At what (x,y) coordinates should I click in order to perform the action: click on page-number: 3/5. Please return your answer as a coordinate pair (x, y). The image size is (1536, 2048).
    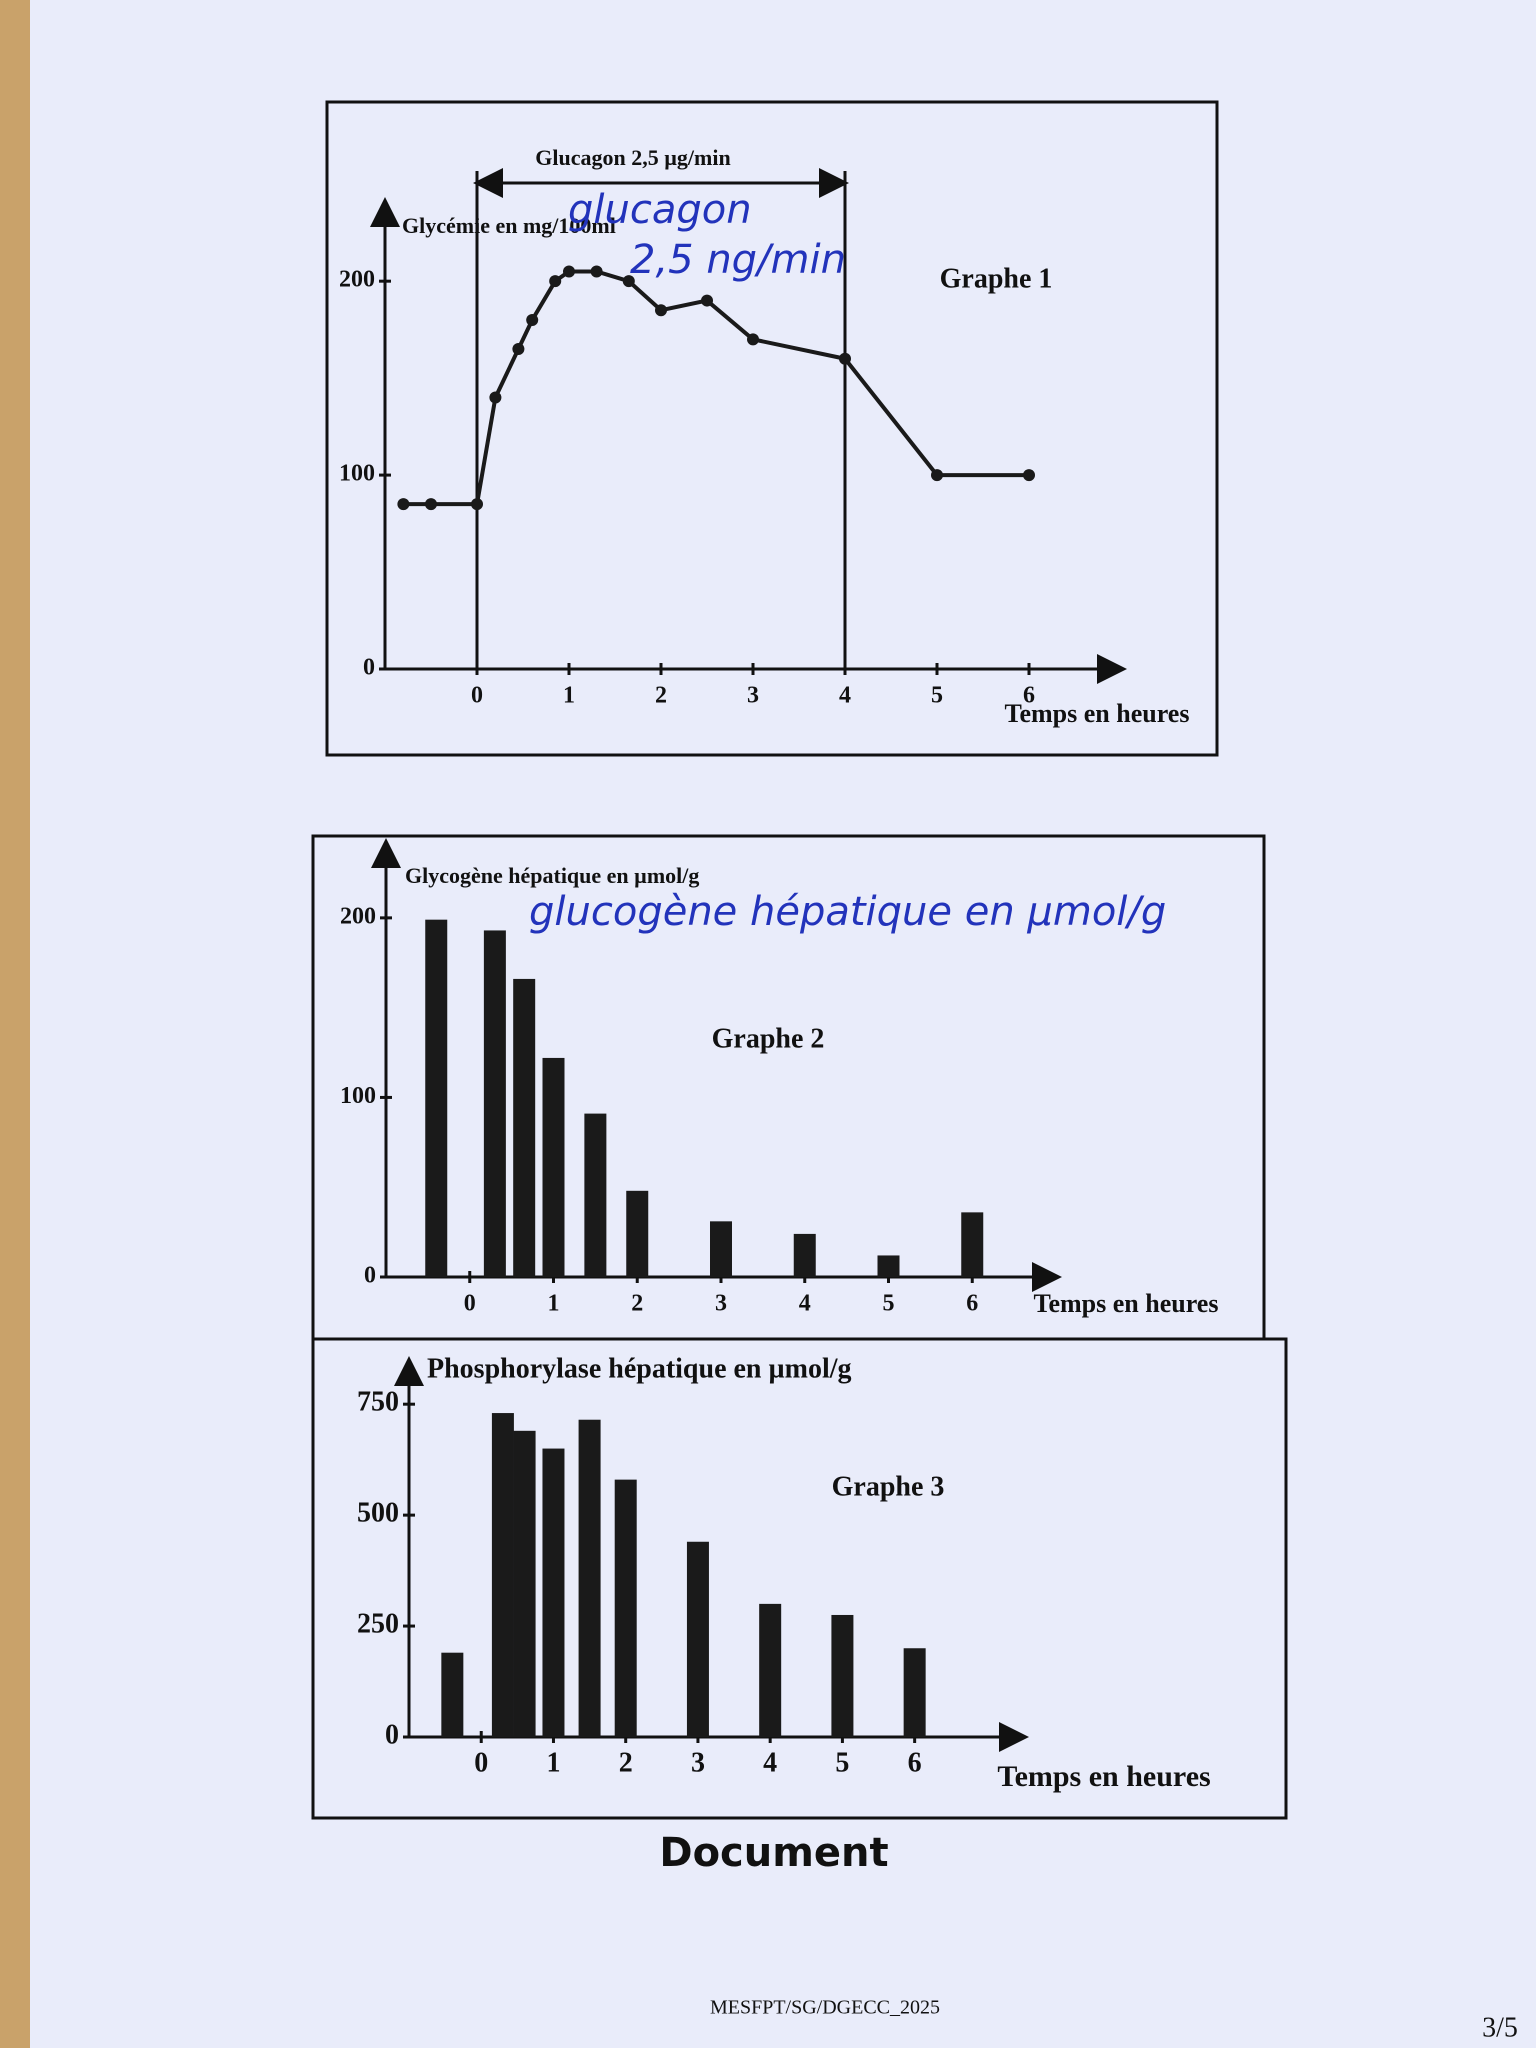
    Looking at the image, I should click on (1500, 2027).